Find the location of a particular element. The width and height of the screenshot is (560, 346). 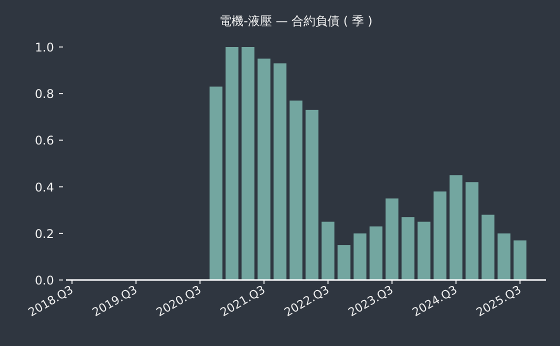

y-tick-label: 0.8 is located at coordinates (44, 94).